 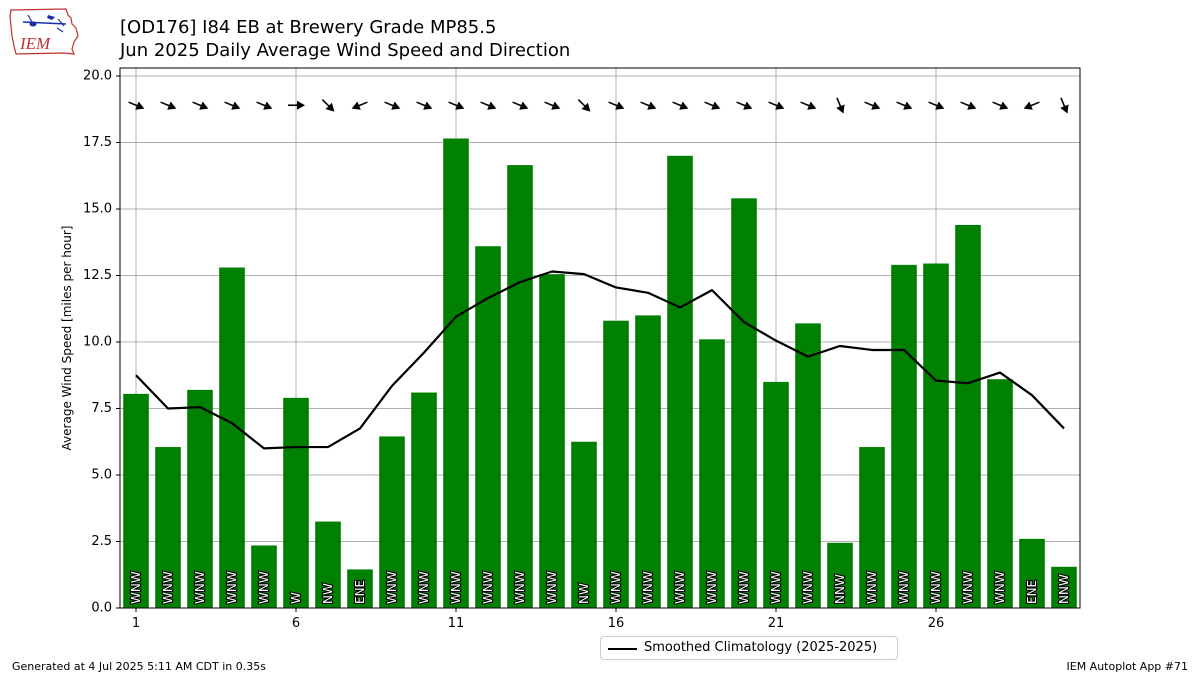 What do you see at coordinates (200, 587) in the screenshot?
I see `direction-label-day-3: WNW` at bounding box center [200, 587].